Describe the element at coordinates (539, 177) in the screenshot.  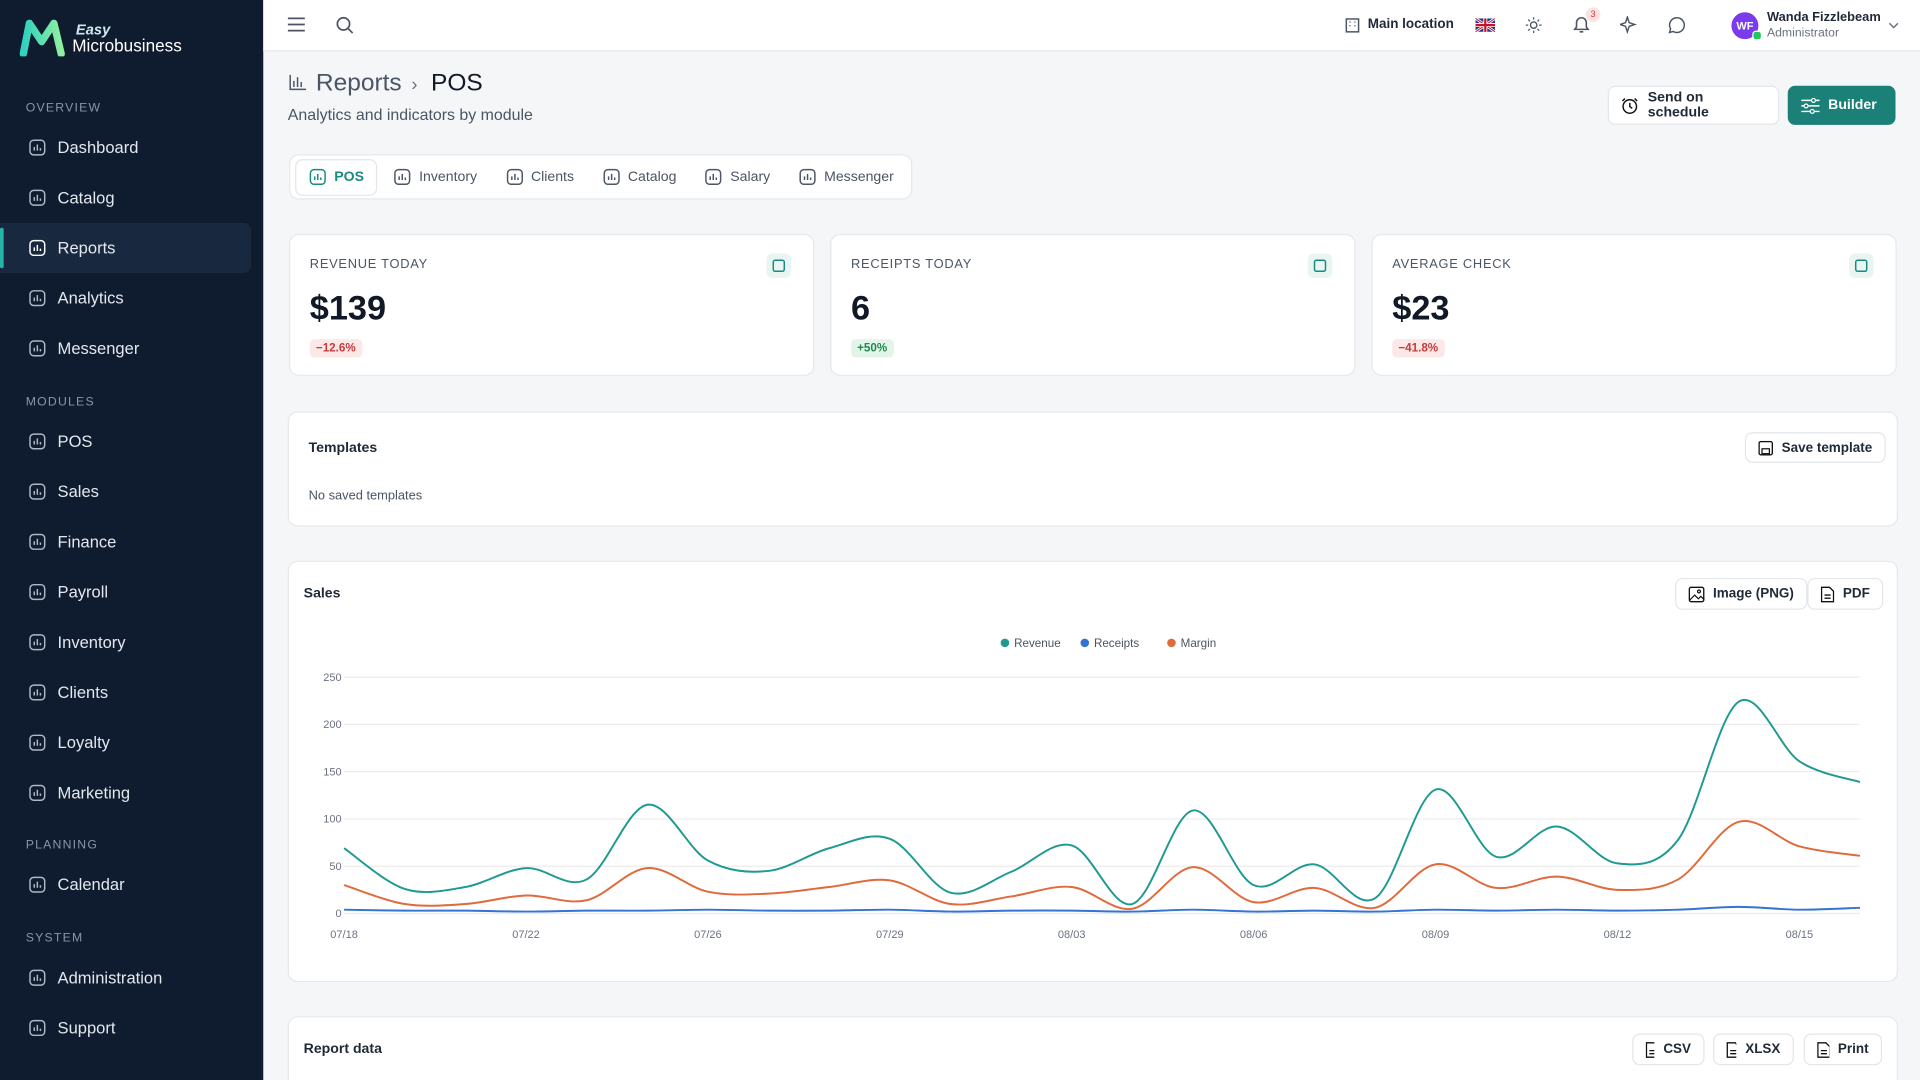
I see `tab: Clients` at that location.